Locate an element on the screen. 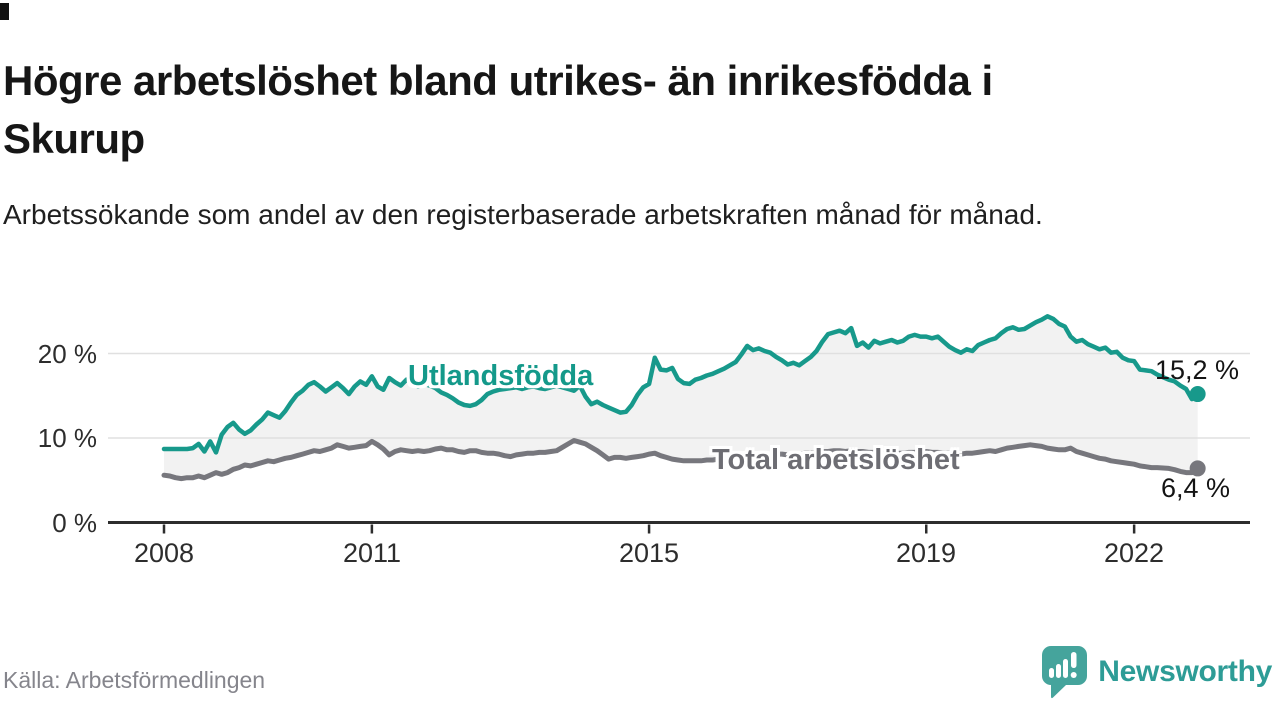  line-total-arbetsloshet is located at coordinates (681, 460).